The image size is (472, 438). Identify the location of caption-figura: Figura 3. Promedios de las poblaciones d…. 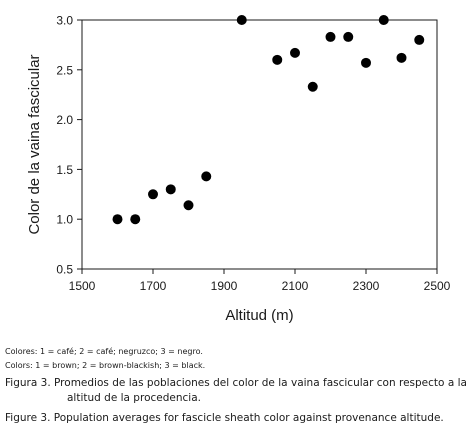
(236, 390).